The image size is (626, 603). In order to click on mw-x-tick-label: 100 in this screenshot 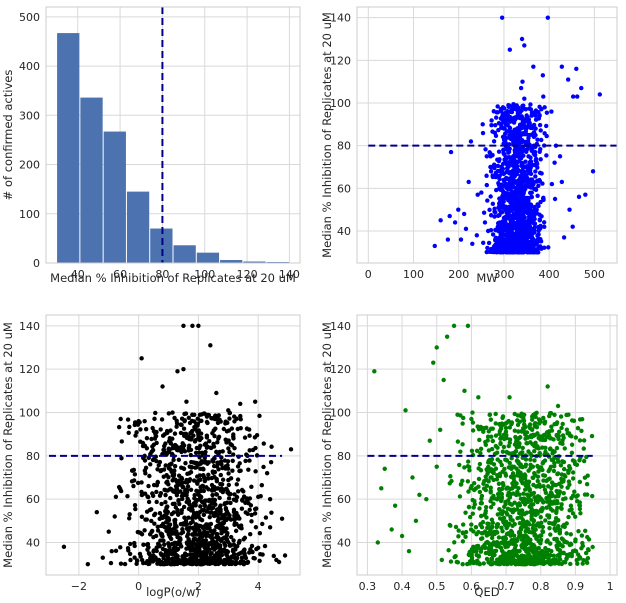, I will do `click(413, 274)`.